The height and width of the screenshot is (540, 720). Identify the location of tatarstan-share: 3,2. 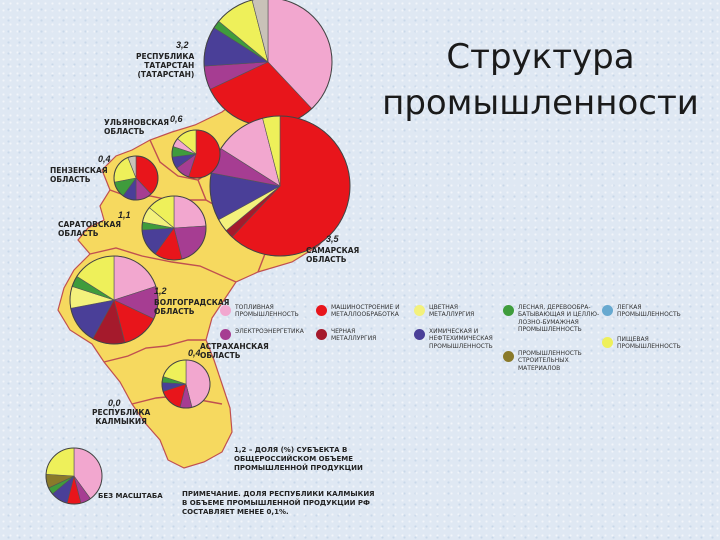
(182, 45).